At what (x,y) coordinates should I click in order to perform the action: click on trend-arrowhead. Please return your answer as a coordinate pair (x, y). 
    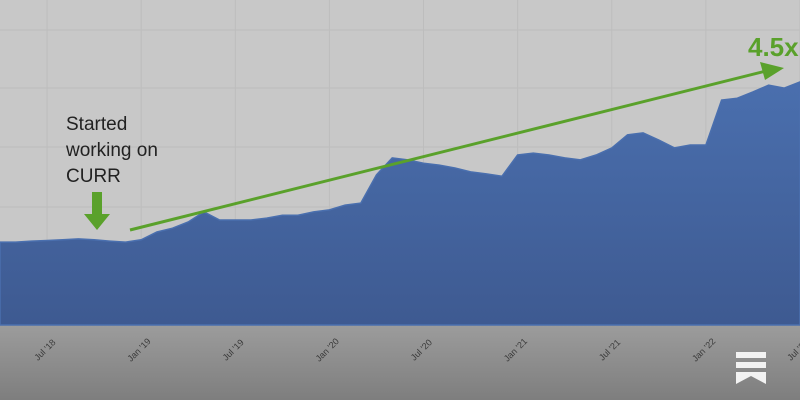
    Looking at the image, I should click on (772, 71).